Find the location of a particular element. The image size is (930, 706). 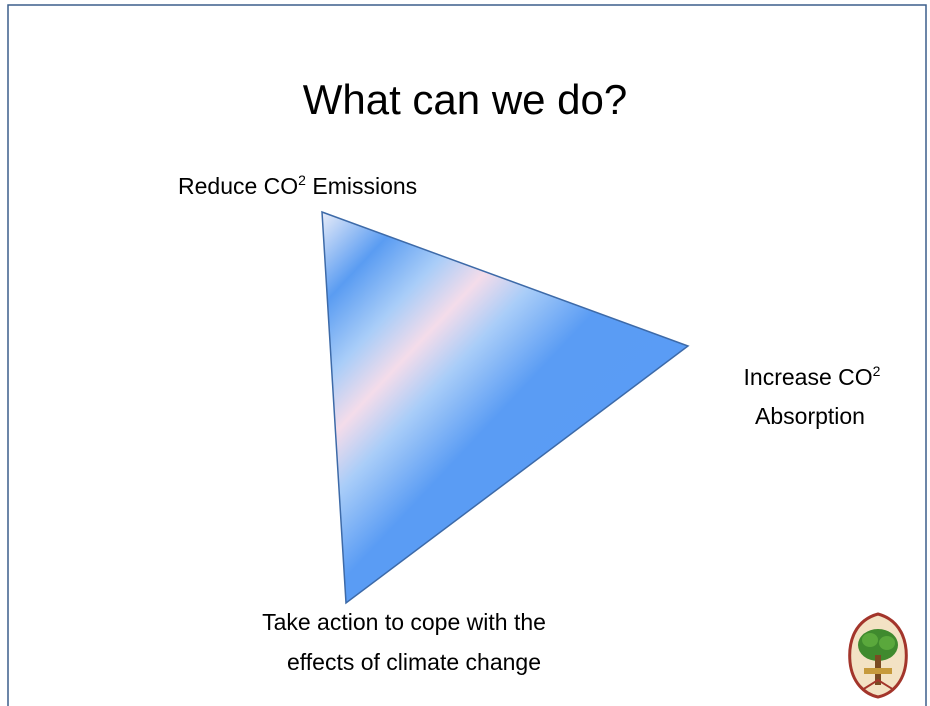

slide-title: What can we do? is located at coordinates (465, 99).